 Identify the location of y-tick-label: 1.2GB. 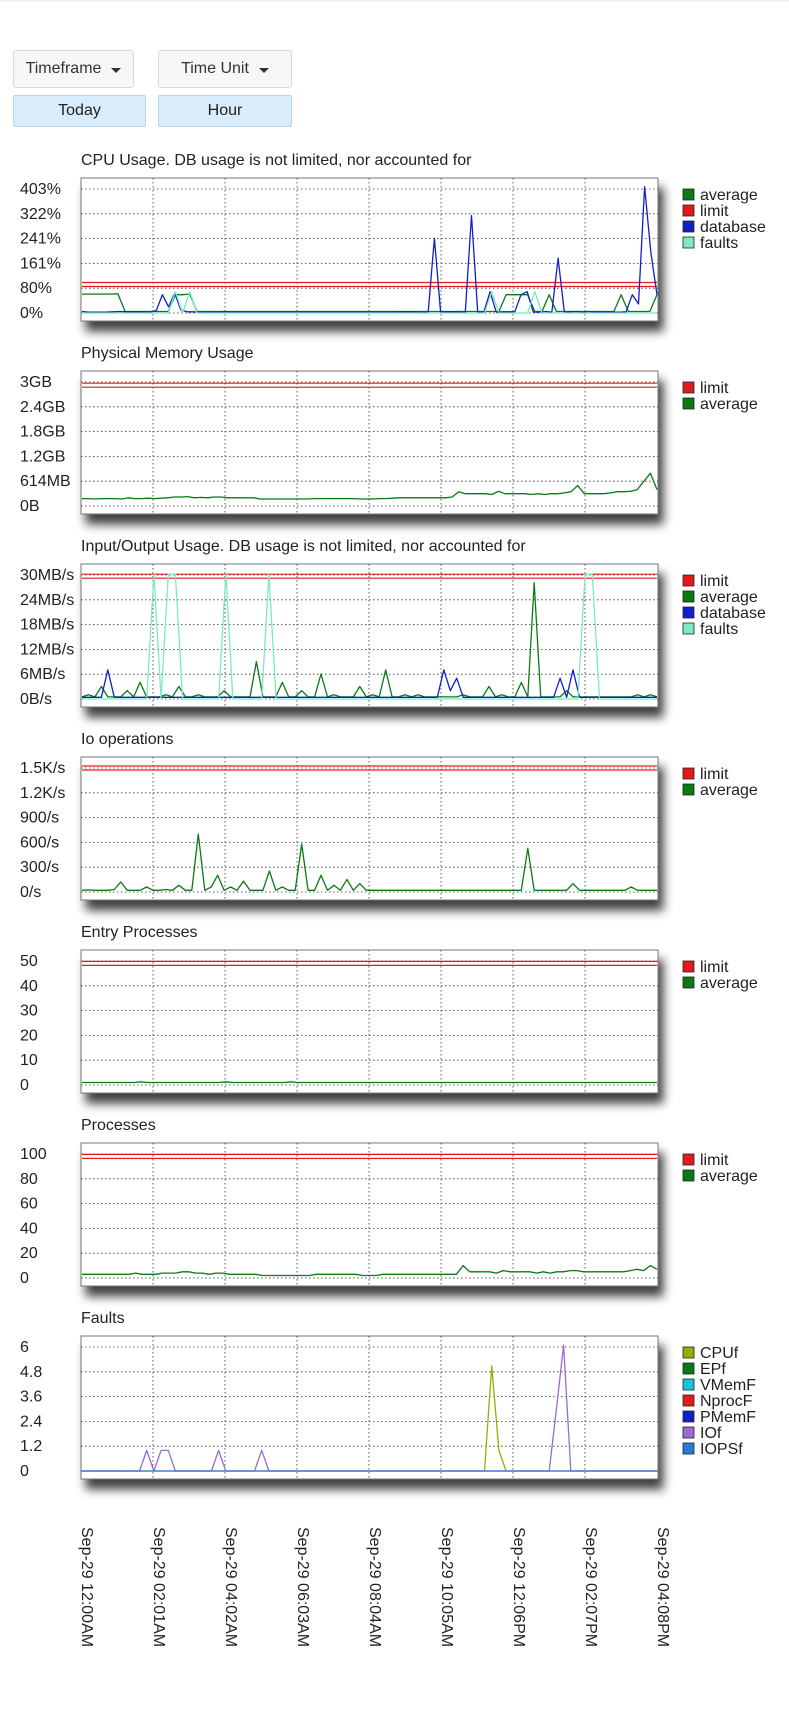
(42, 456).